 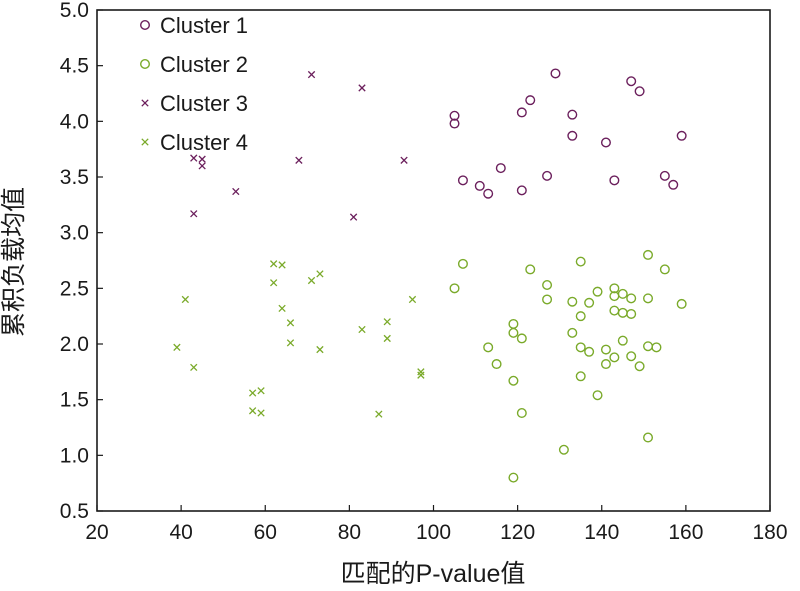 I want to click on y-tick-label: 5.0, so click(x=74, y=11).